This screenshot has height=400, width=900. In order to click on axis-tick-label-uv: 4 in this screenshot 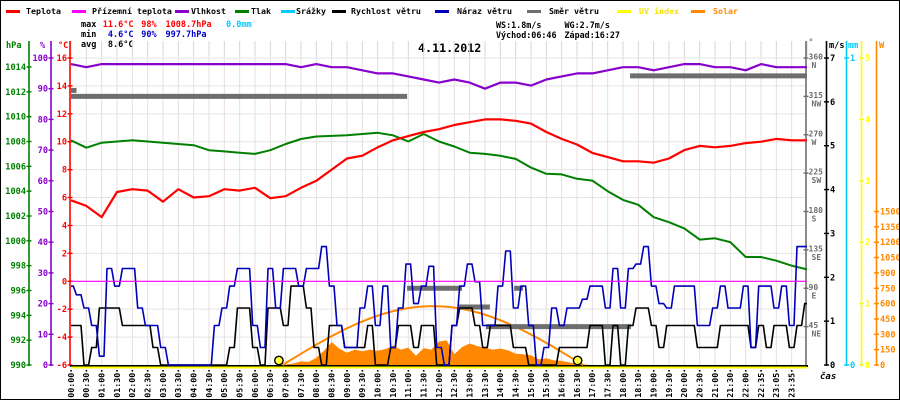, I will do `click(867, 120)`.